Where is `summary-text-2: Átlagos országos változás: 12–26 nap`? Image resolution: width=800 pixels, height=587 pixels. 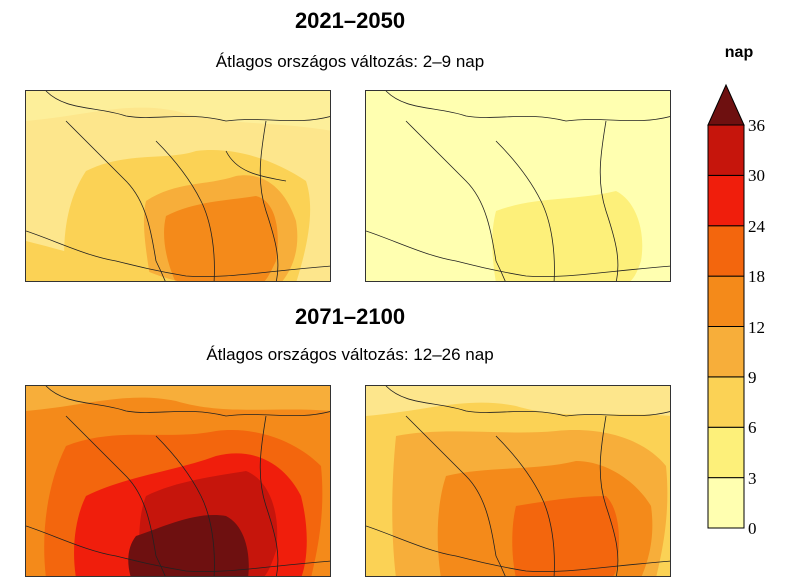 summary-text-2: Átlagos országos változás: 12–26 nap is located at coordinates (350, 354).